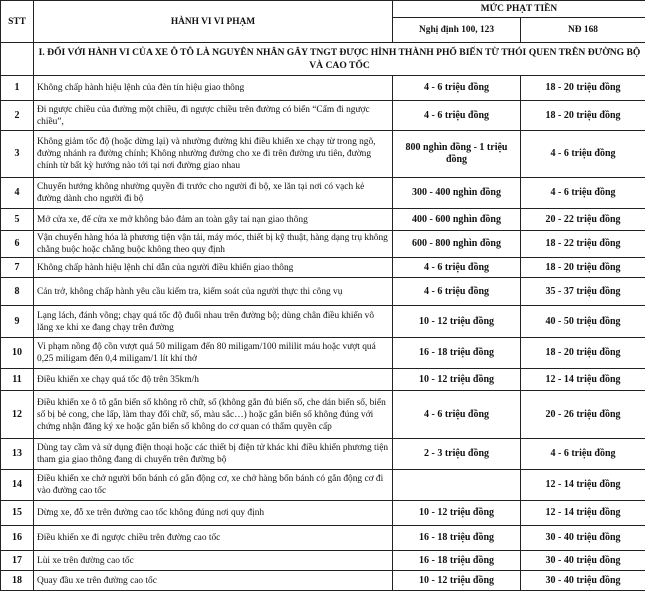 Image resolution: width=645 pixels, height=591 pixels. What do you see at coordinates (583, 220) in the screenshot?
I see `row-fine-new: 20 - 22 triệu đồng` at bounding box center [583, 220].